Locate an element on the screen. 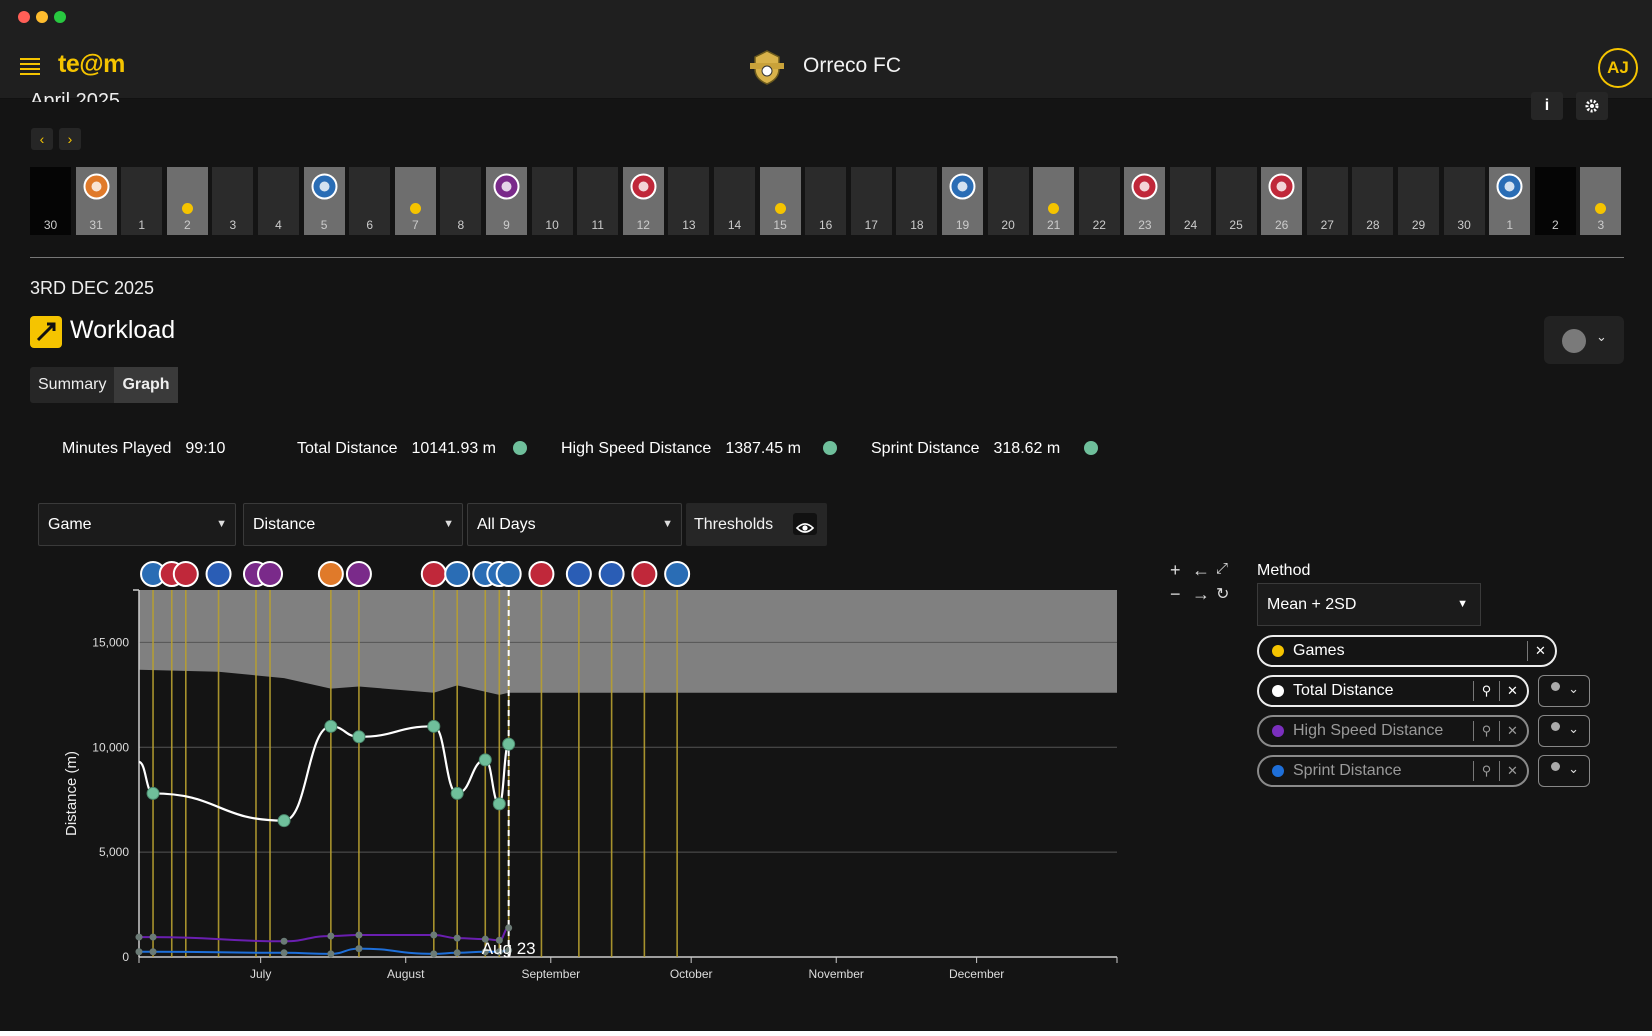 The height and width of the screenshot is (1036, 1652). app-logo: te@m is located at coordinates (91, 64).